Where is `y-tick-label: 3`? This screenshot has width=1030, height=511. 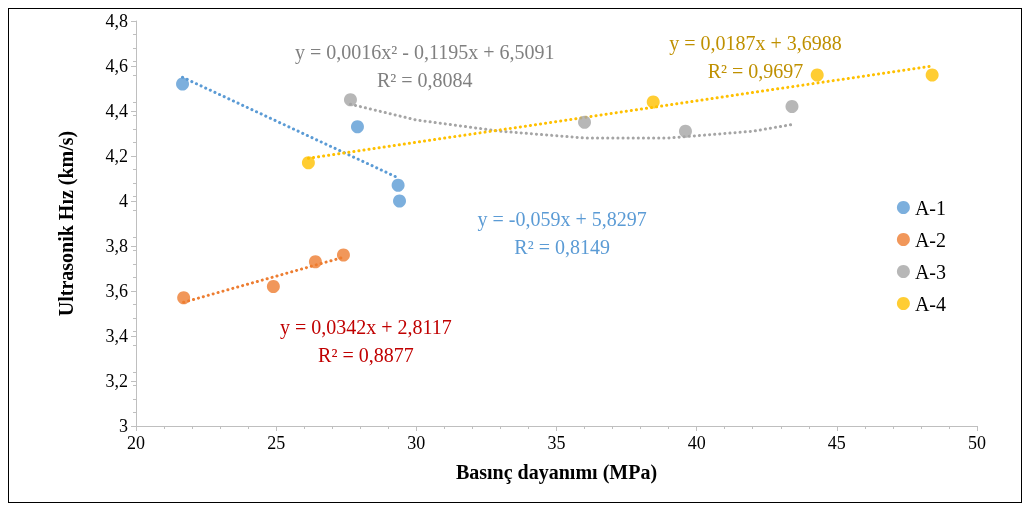 y-tick-label: 3 is located at coordinates (123, 426).